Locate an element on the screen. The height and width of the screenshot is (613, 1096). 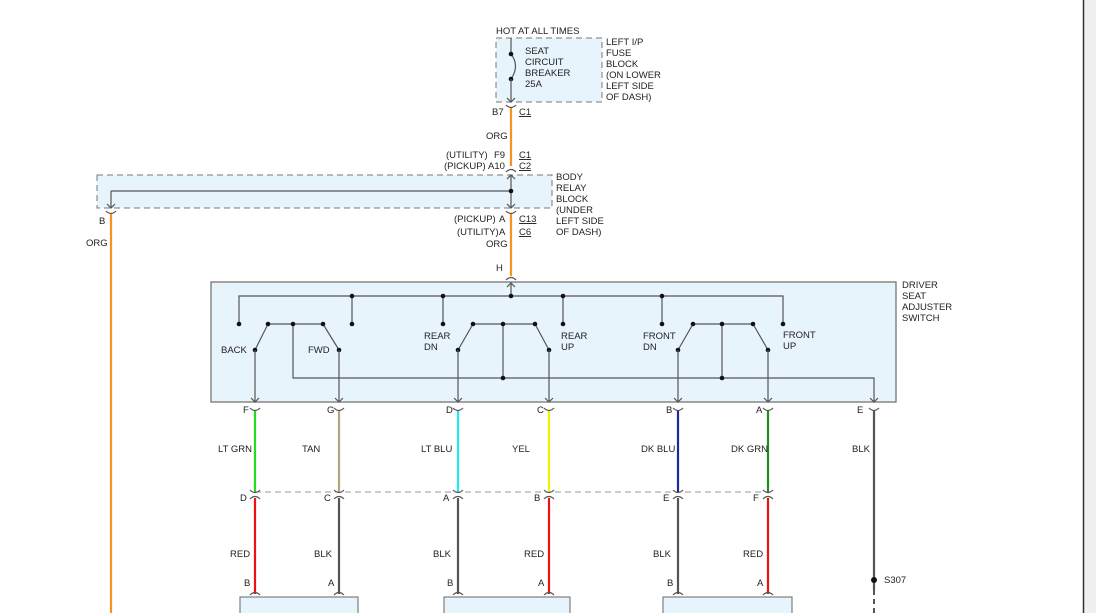
seat-motors is located at coordinates (516, 604).